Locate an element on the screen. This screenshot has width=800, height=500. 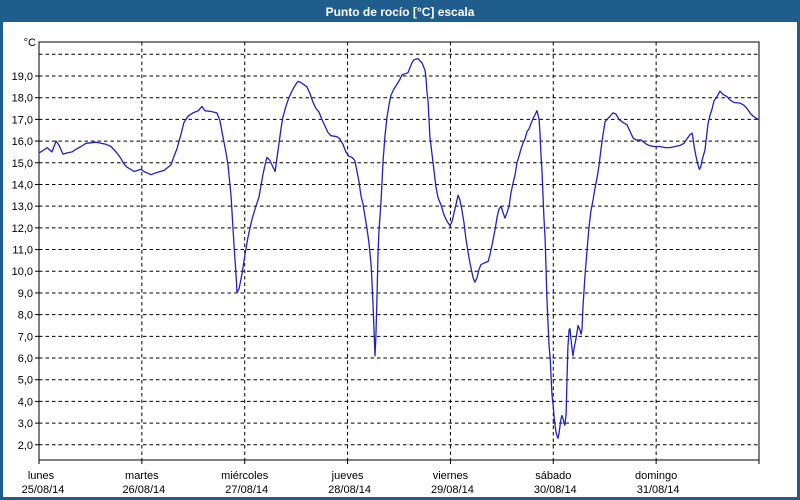
x-day-date: 31/08/14 is located at coordinates (658, 490).